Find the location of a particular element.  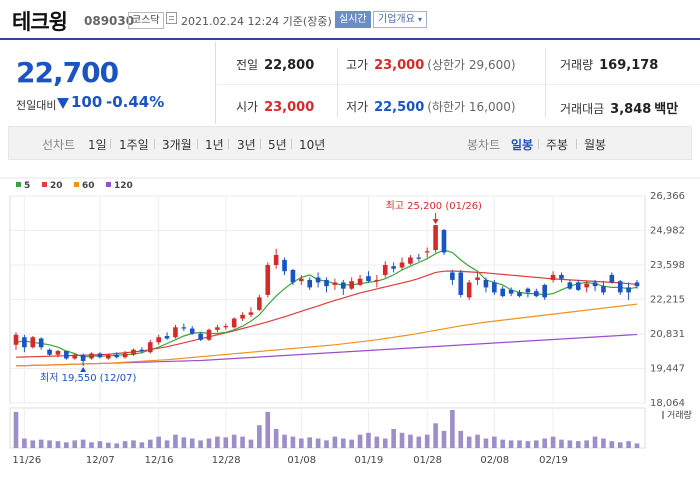

period-3m: 3개월 is located at coordinates (177, 145).